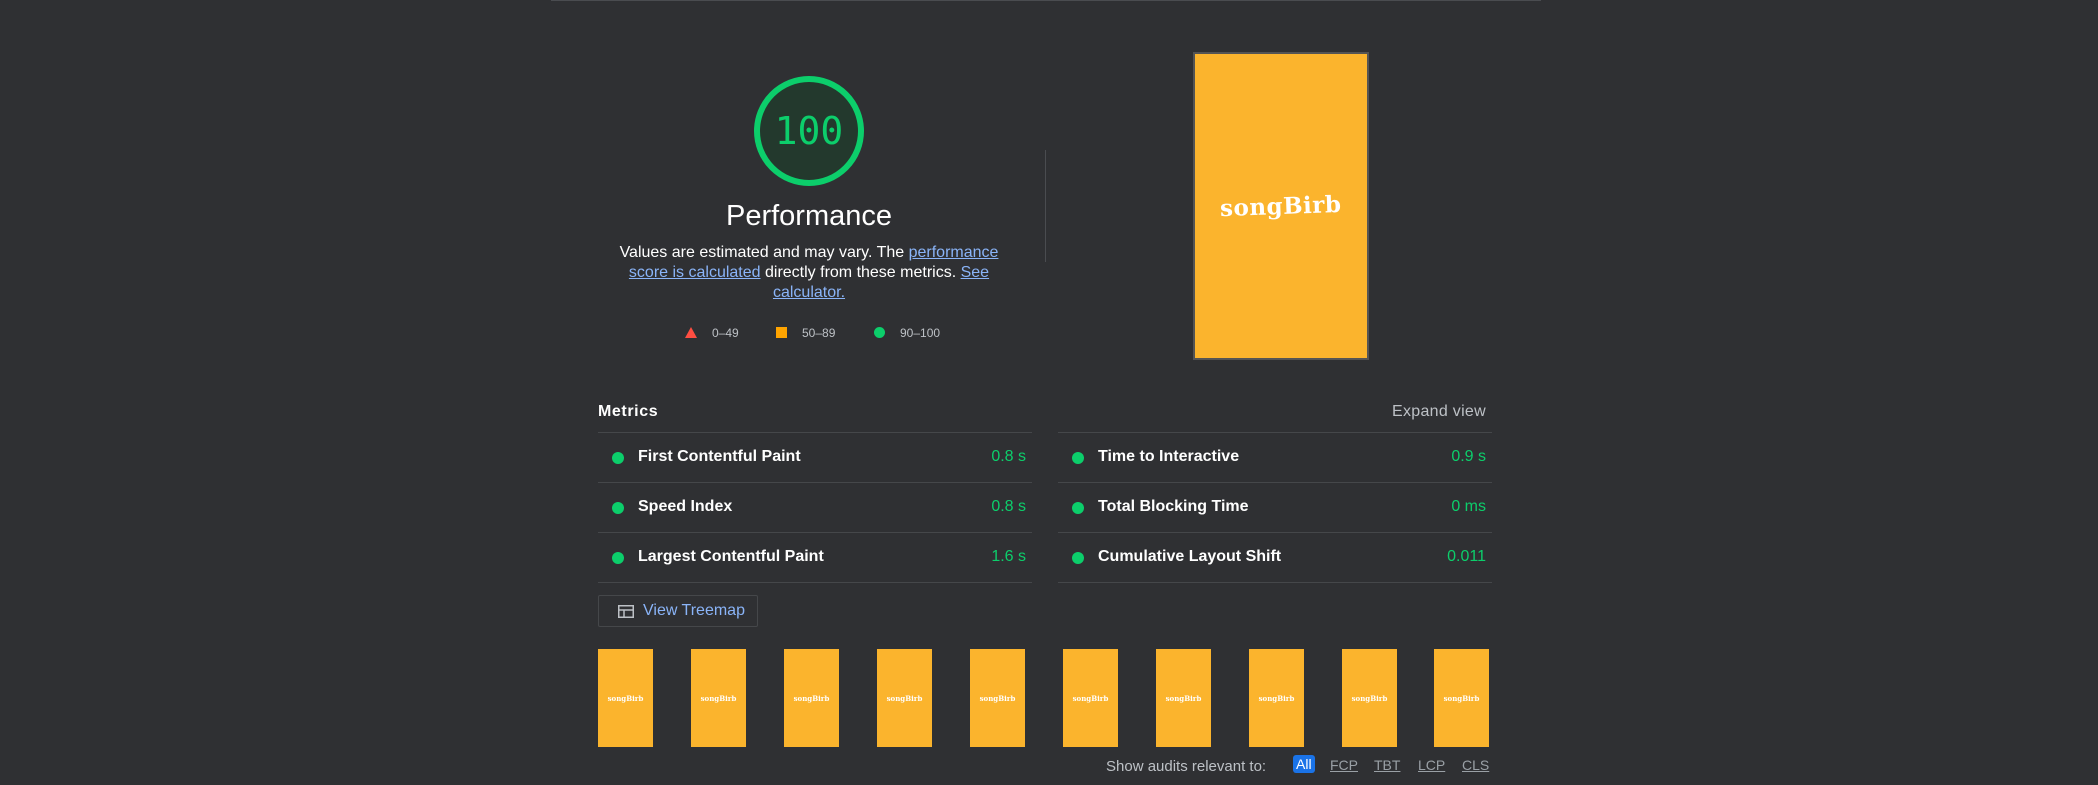  I want to click on triangle-icon, so click(691, 332).